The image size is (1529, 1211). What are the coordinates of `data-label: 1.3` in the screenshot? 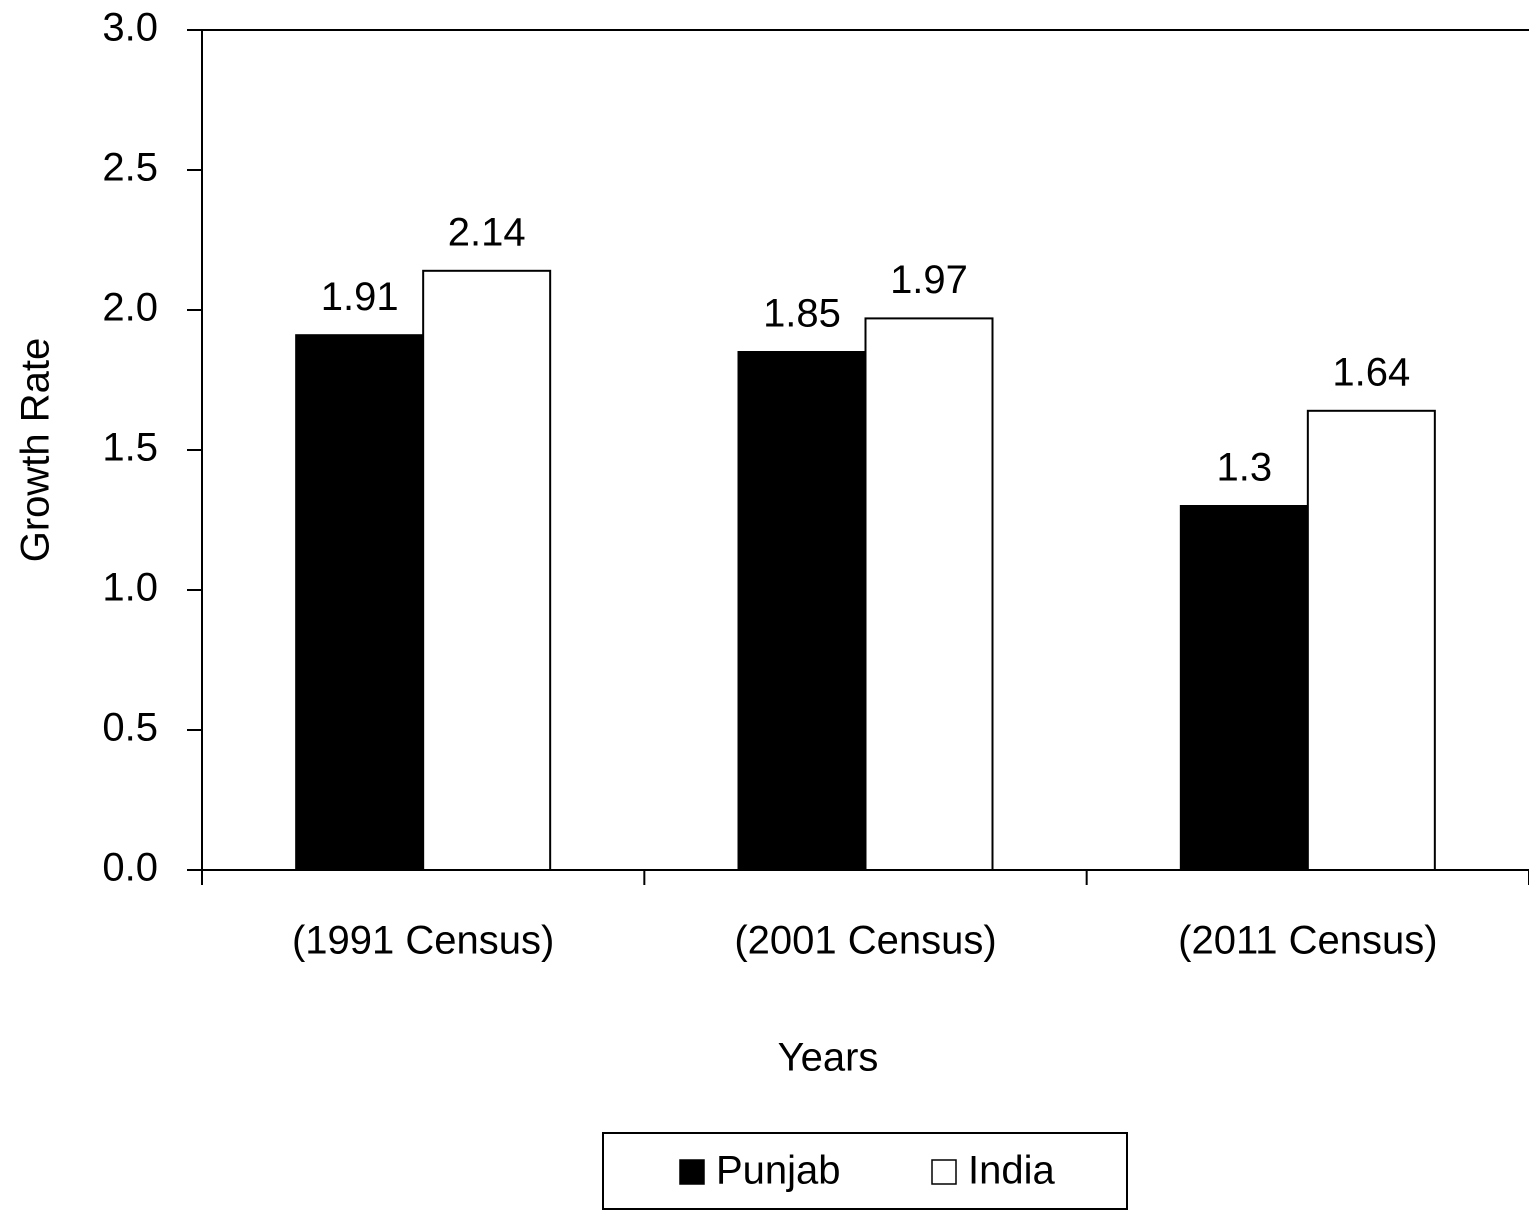 It's located at (1245, 468).